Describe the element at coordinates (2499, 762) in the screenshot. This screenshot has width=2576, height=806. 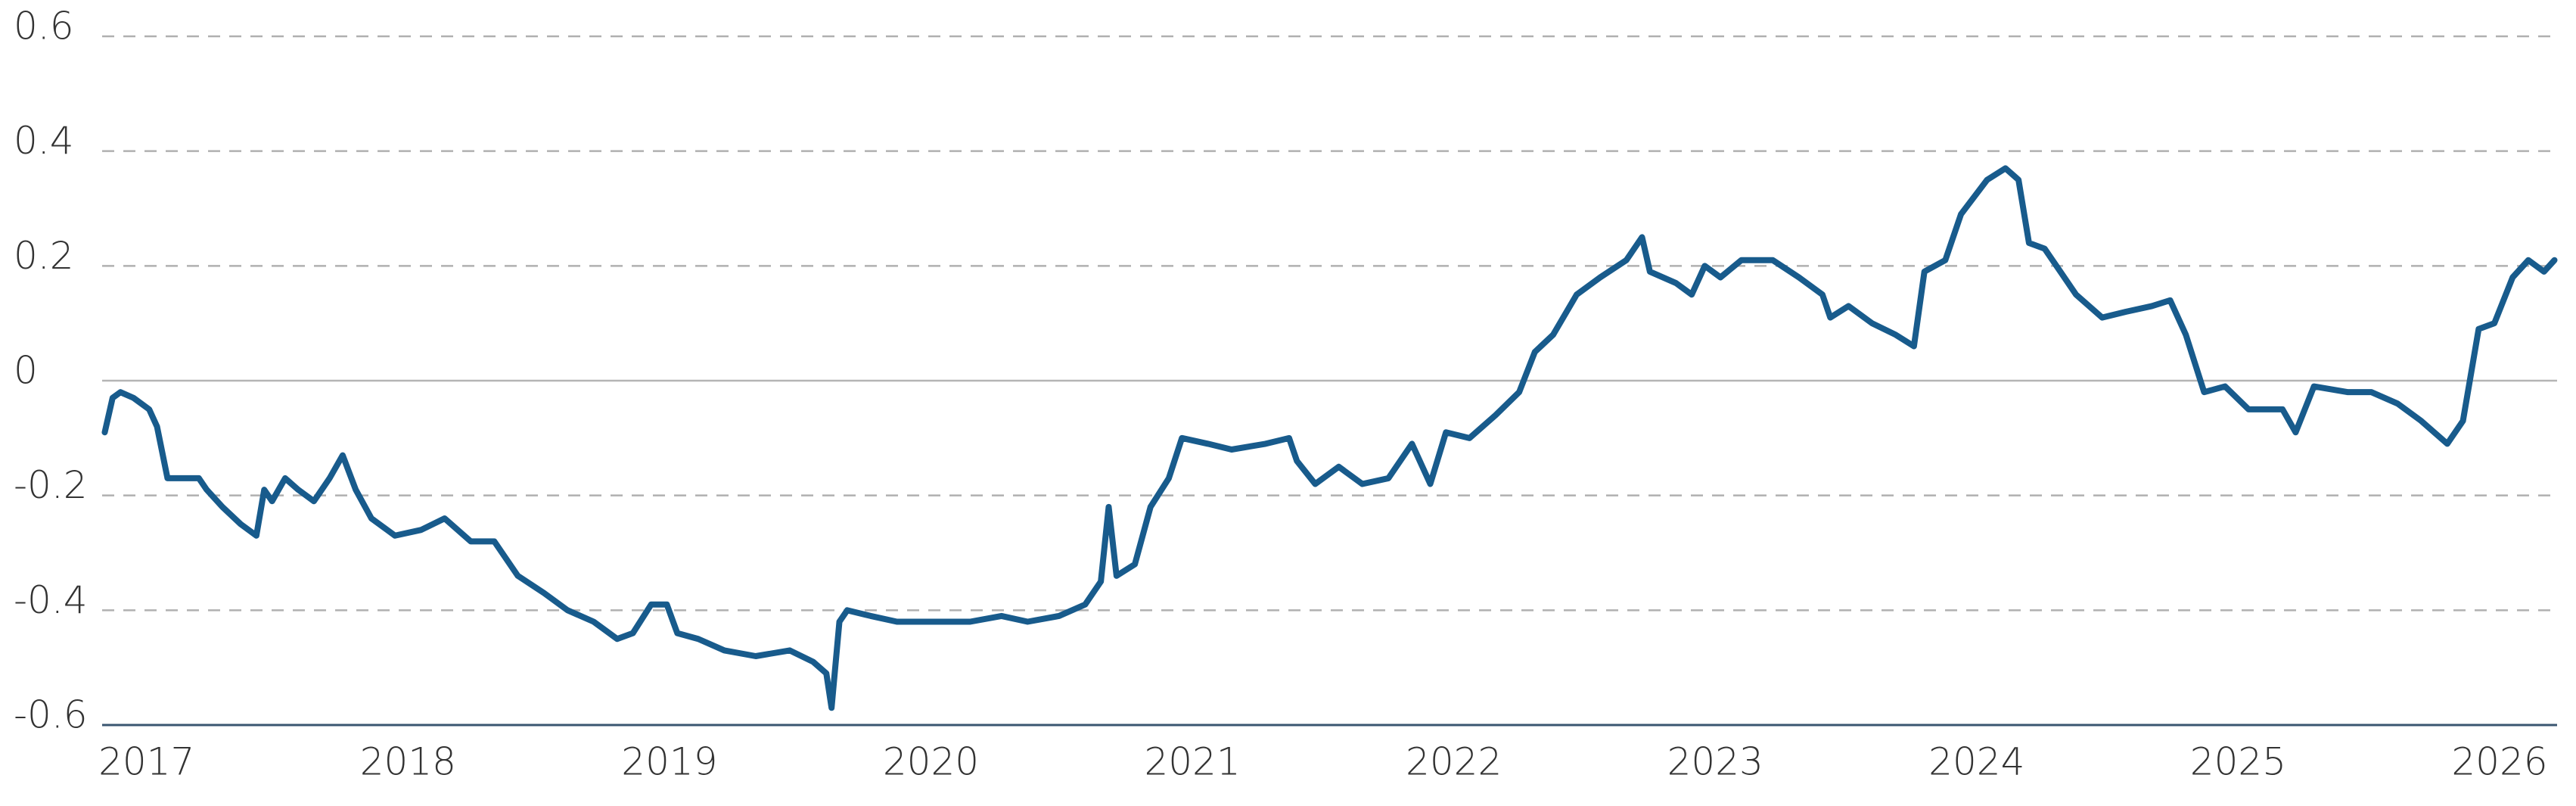
I see `x-tick-label: 2026` at that location.